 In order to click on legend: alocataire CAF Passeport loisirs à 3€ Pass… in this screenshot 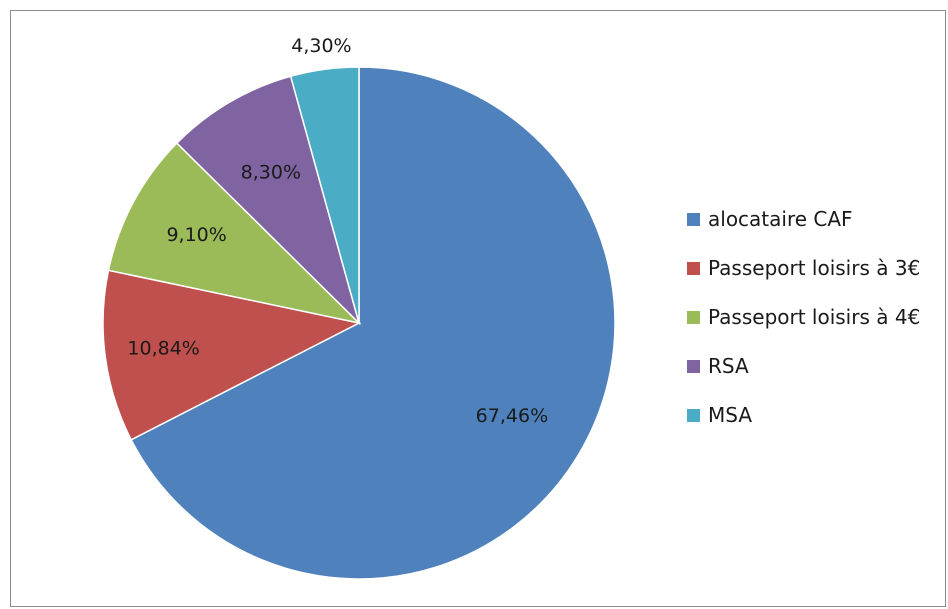, I will do `click(803, 329)`.